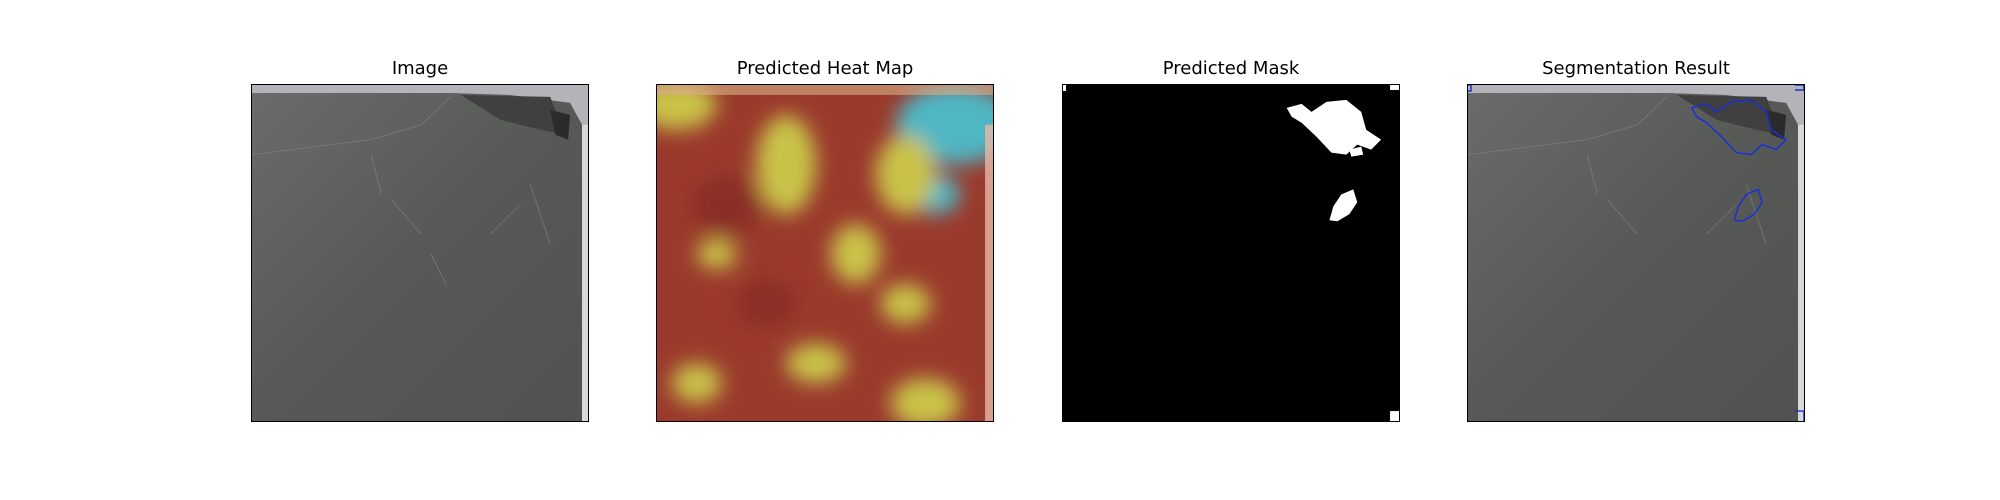 This screenshot has height=500, width=2000. I want to click on binary-mask, so click(1231, 253).